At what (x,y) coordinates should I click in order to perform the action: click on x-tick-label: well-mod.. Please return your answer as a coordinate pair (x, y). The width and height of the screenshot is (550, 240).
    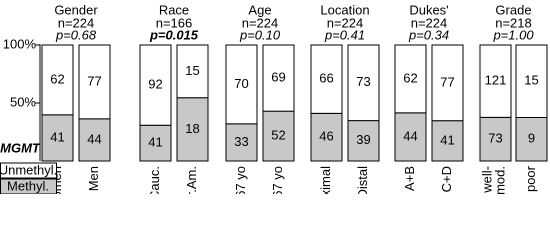
    Looking at the image, I should click on (494, 180).